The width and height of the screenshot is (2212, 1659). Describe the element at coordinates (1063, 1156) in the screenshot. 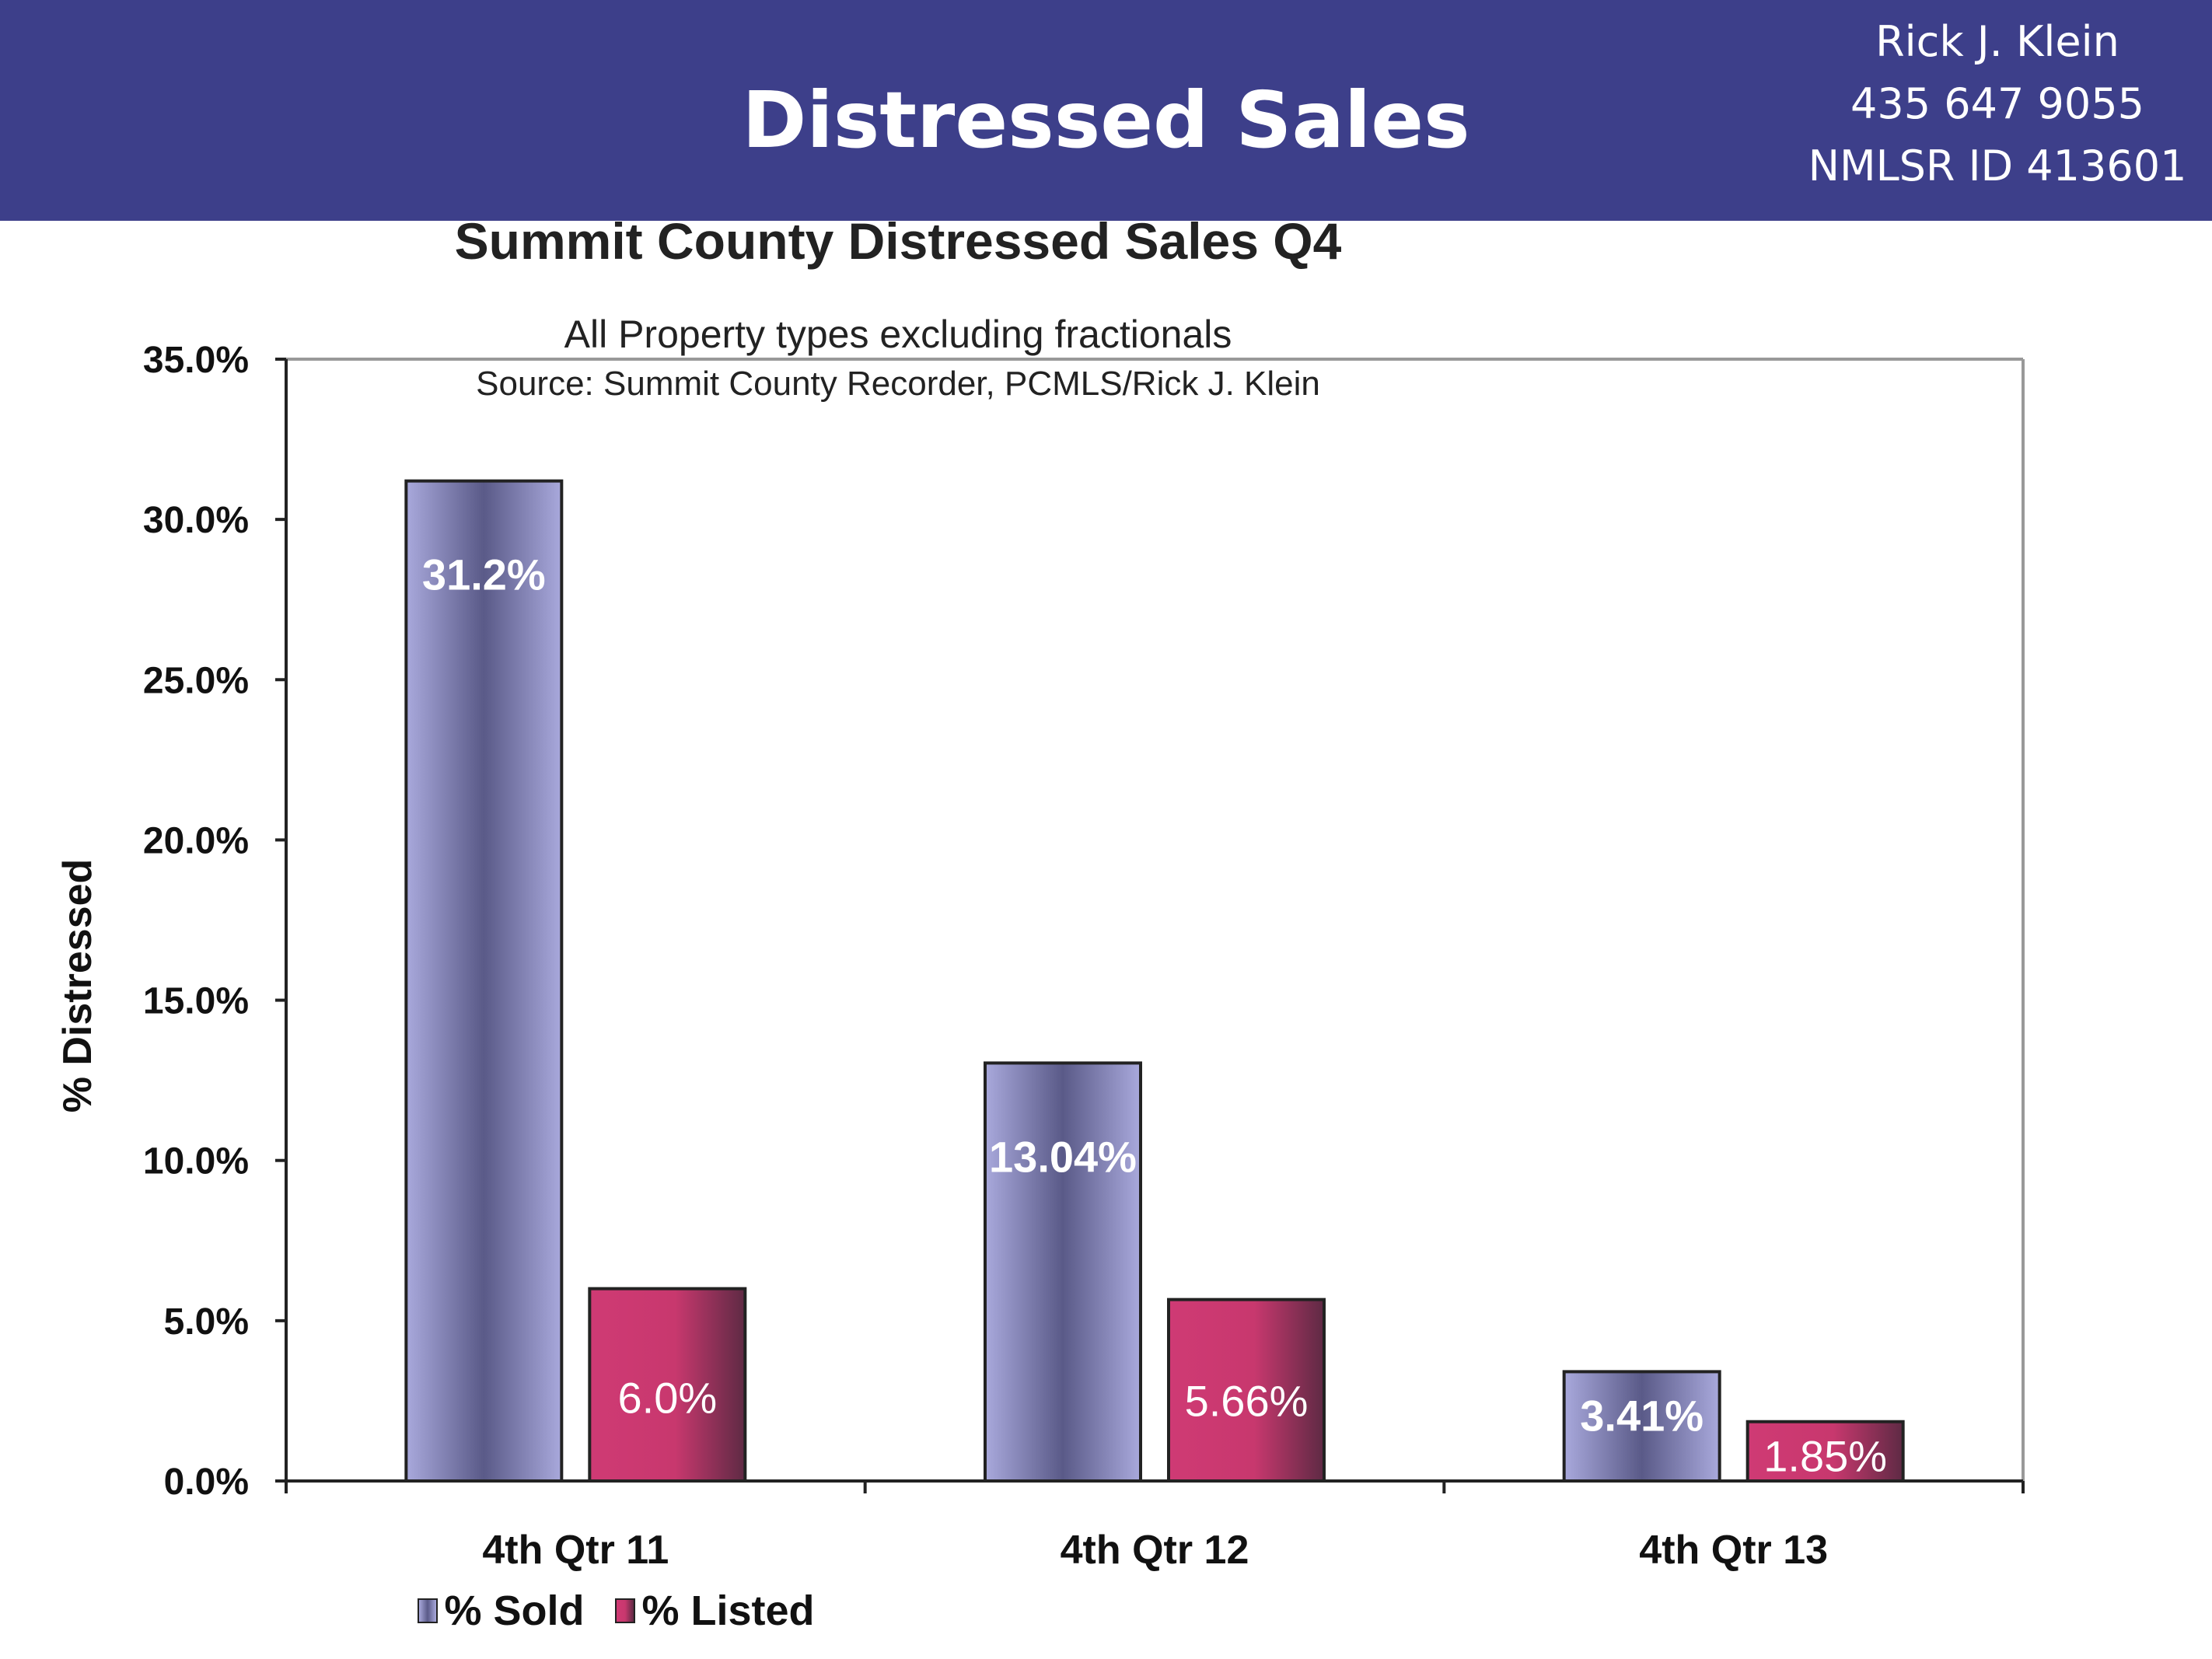

I see `data-label-sold: 13.04%` at that location.